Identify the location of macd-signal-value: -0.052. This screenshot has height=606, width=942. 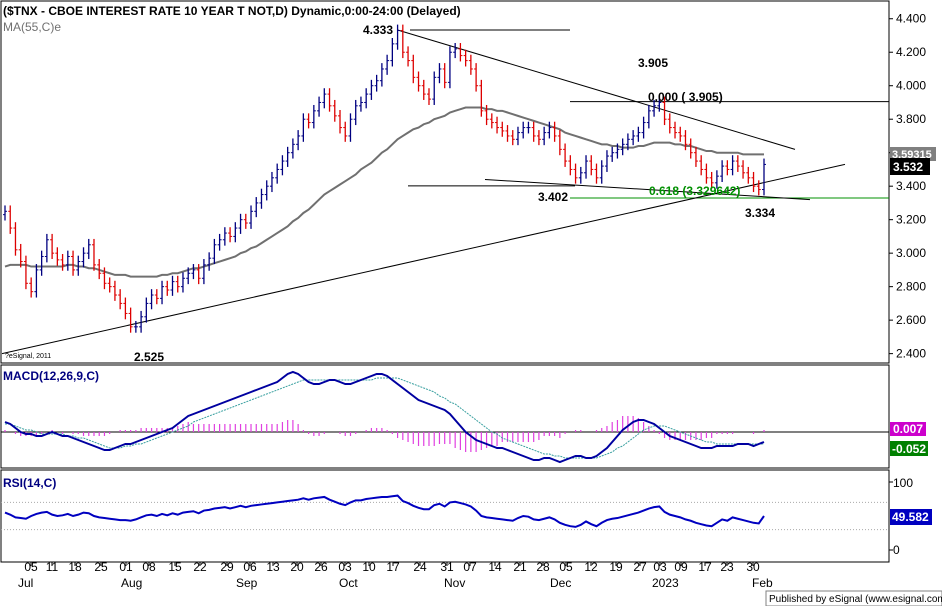
(909, 449).